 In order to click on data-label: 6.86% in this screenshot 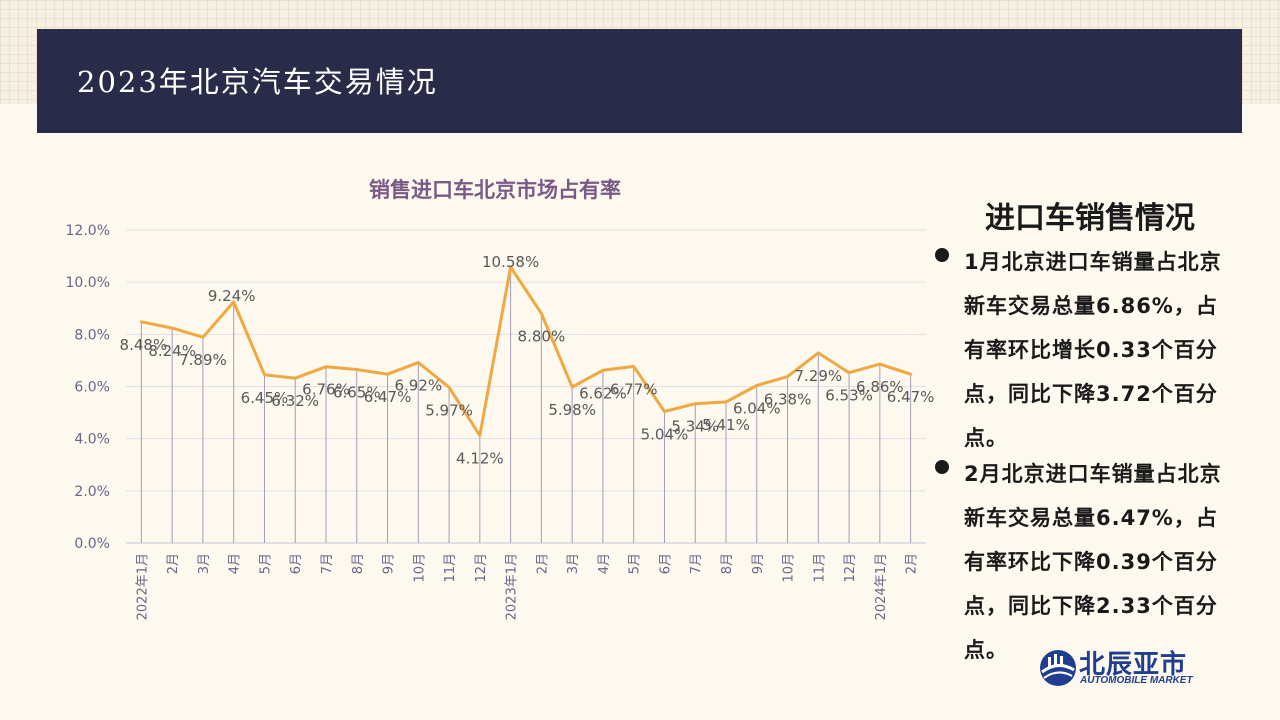, I will do `click(880, 387)`.